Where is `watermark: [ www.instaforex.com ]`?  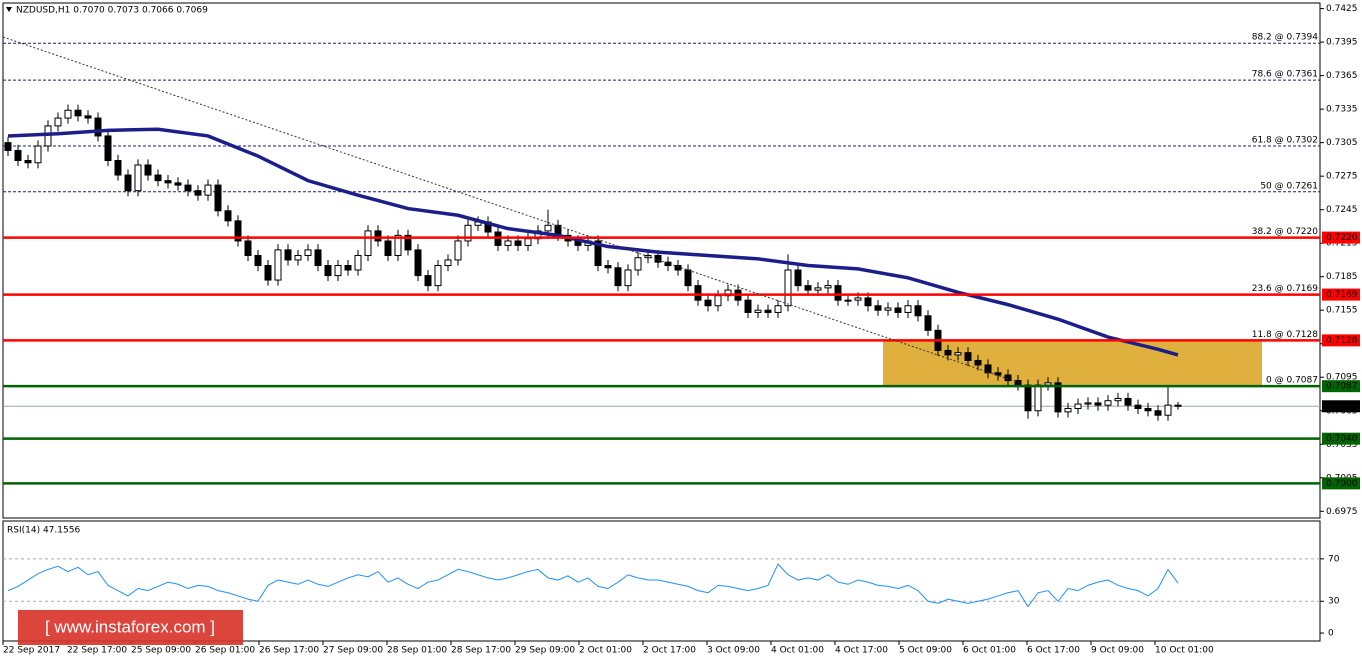 watermark: [ www.instaforex.com ] is located at coordinates (130, 626).